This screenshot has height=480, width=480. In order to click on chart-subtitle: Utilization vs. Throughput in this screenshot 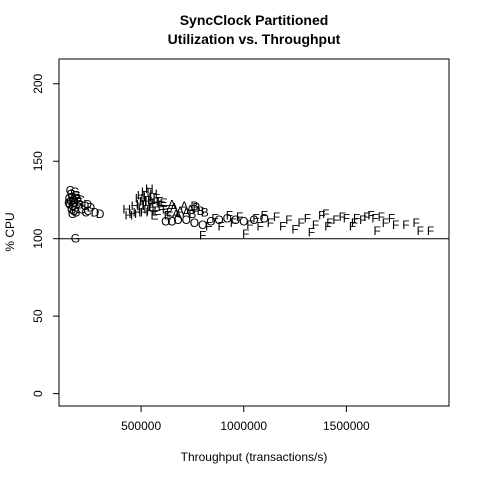, I will do `click(254, 39)`.